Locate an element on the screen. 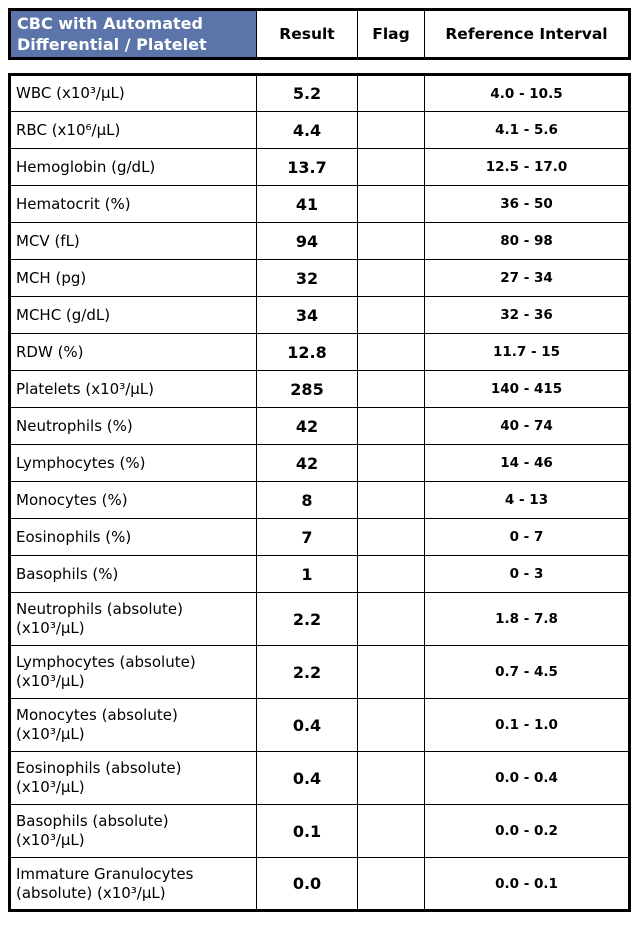 The width and height of the screenshot is (640, 945). reference-interval-cell: 80 - 98 is located at coordinates (527, 241).